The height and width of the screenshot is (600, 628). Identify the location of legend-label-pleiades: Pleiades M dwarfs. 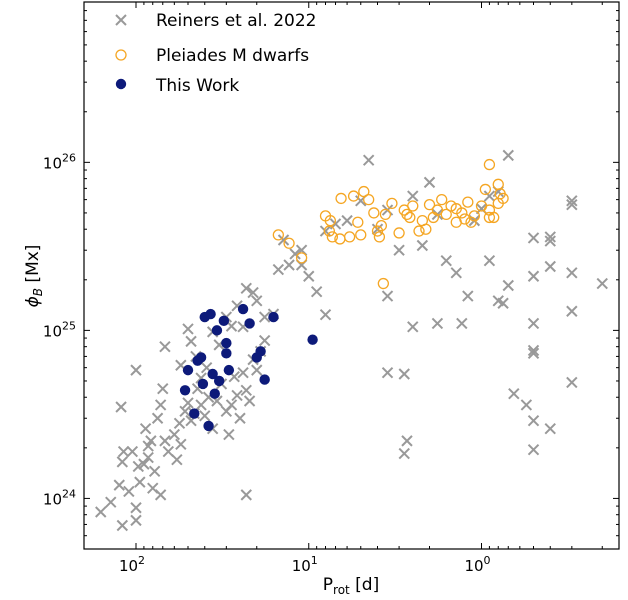
(232, 56).